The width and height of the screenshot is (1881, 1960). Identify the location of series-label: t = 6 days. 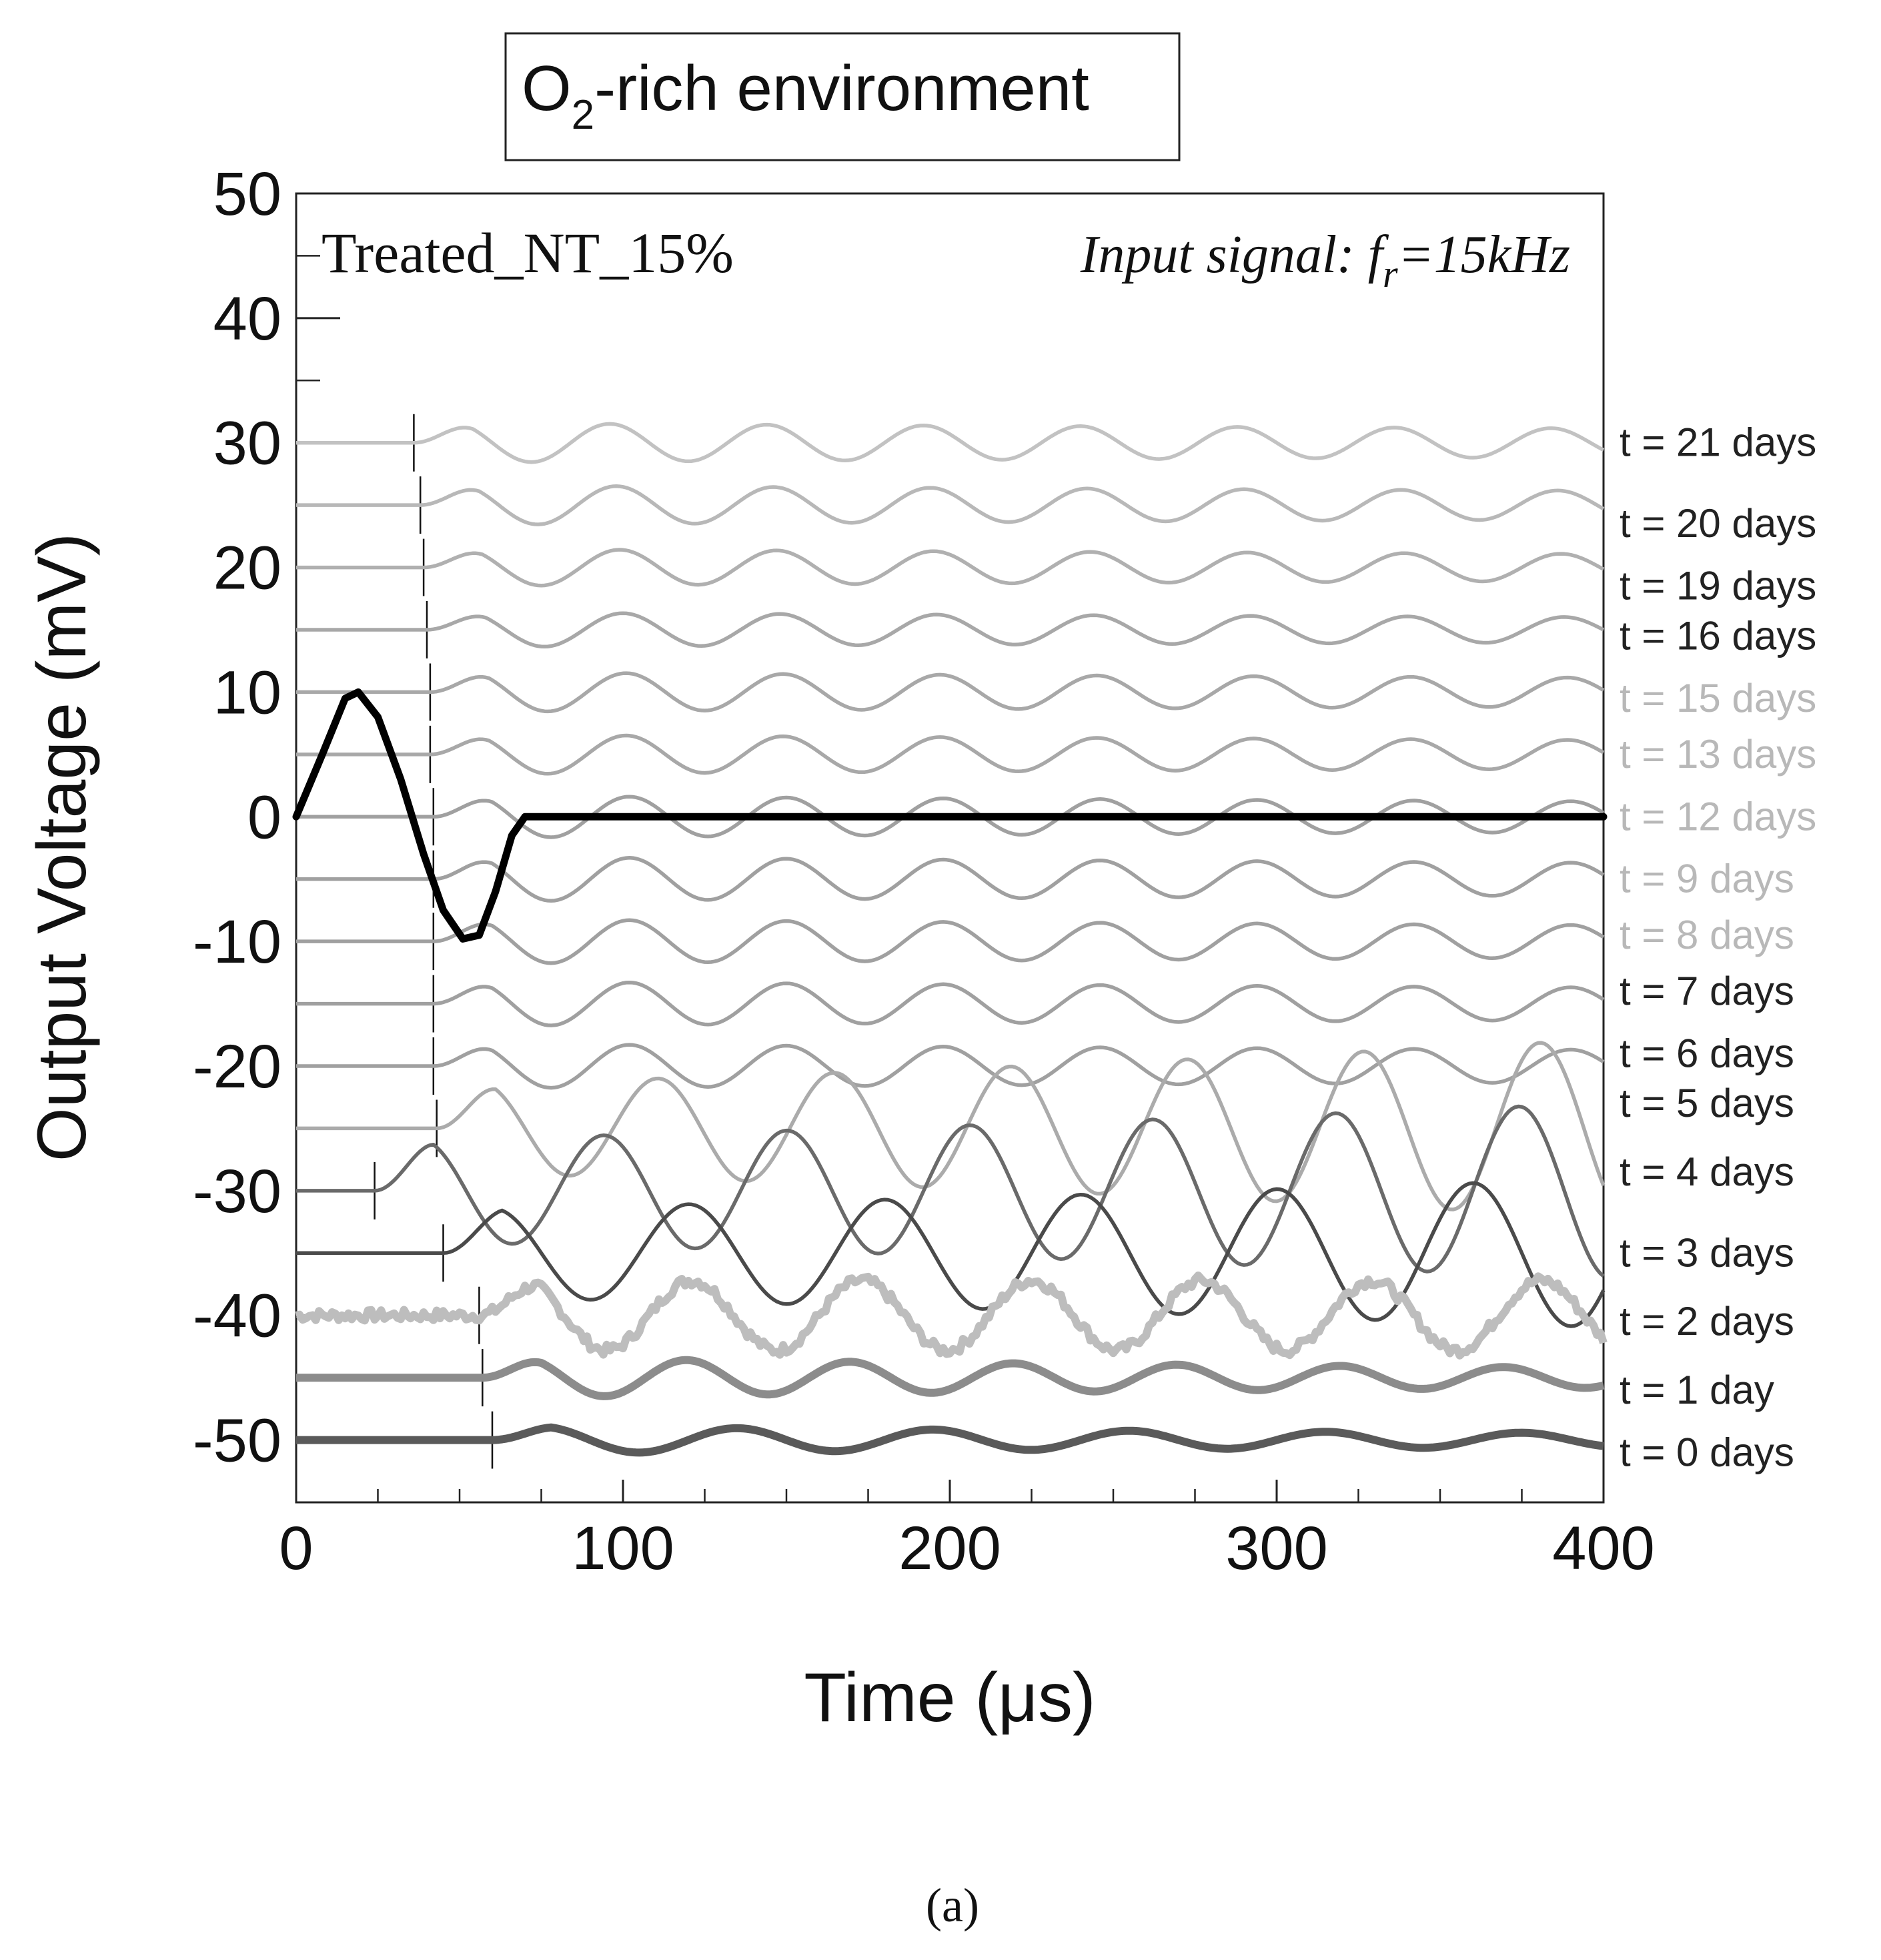
(1707, 1053).